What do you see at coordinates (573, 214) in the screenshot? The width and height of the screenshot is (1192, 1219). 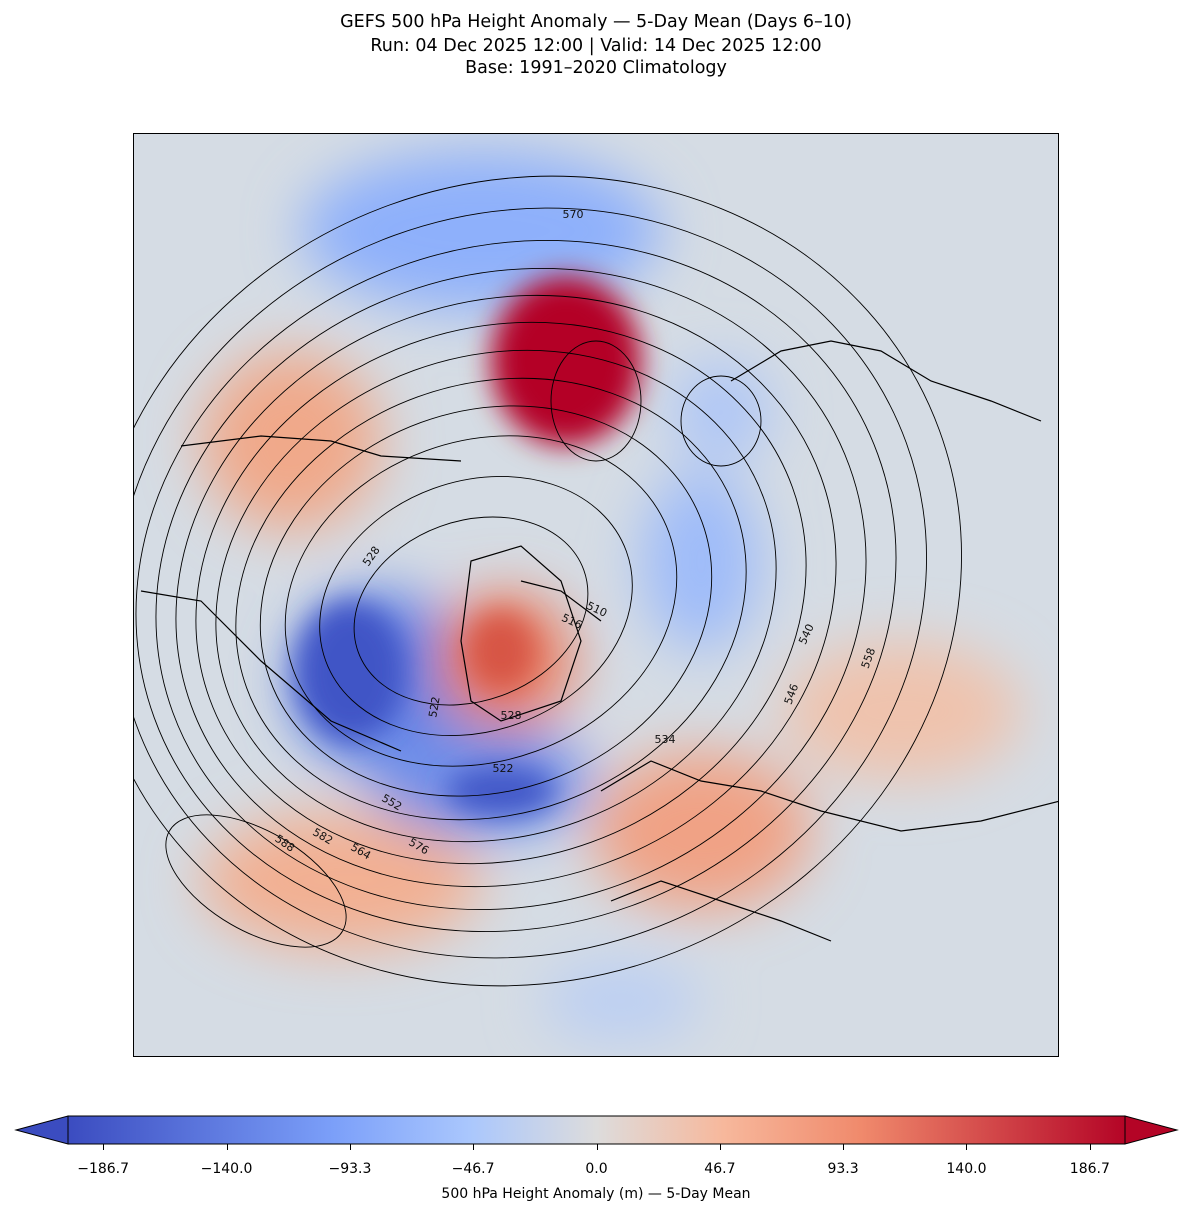 I see `contour-label: 570` at bounding box center [573, 214].